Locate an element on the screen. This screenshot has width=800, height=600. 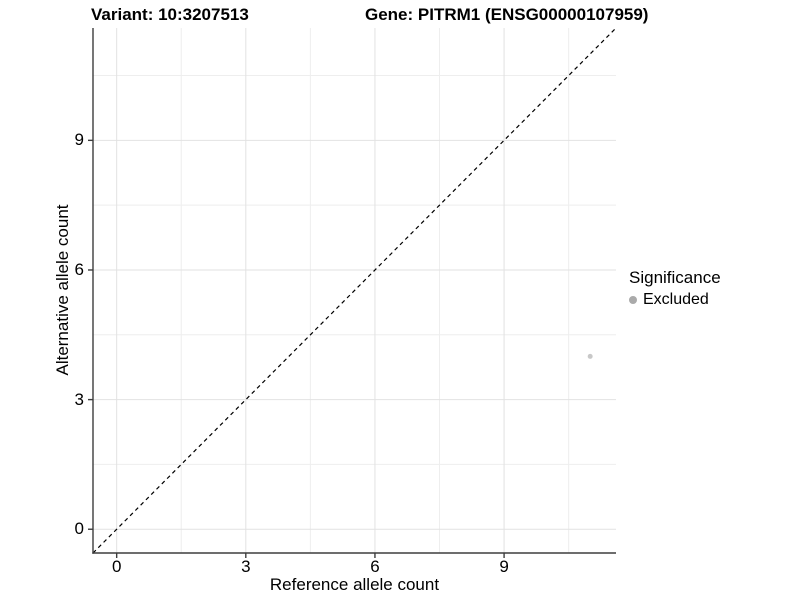
legend-item-excluded: Excluded is located at coordinates (675, 300).